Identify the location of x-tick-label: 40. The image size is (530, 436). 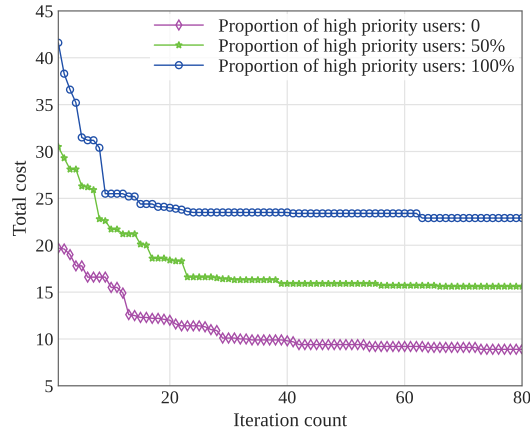
(287, 397).